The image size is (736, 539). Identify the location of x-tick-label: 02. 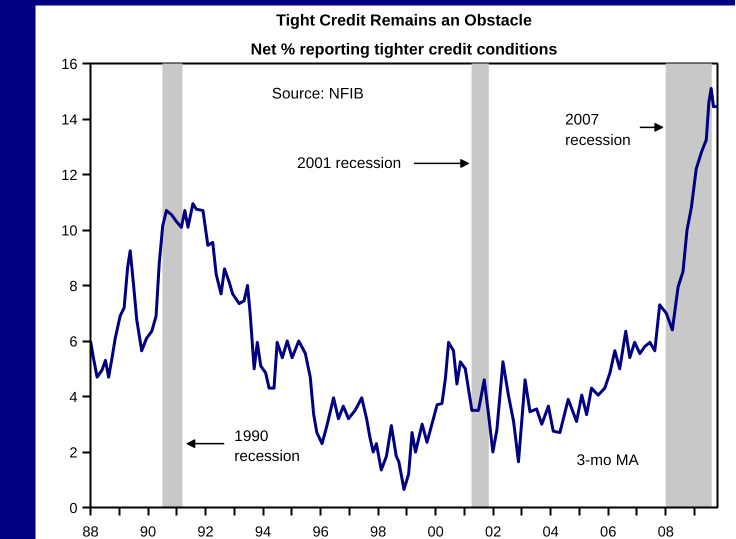
(493, 531).